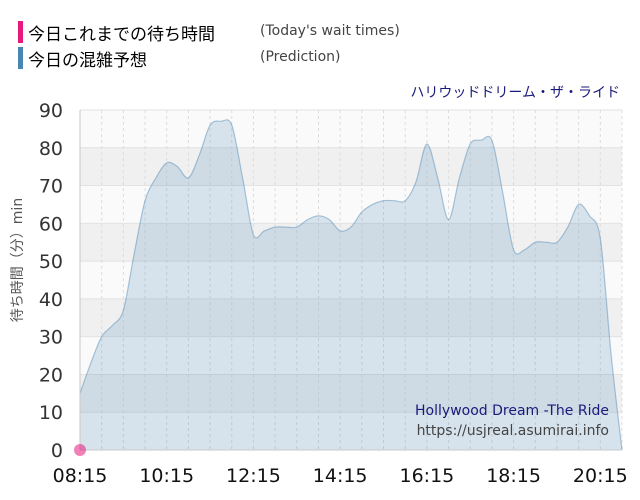 Image resolution: width=640 pixels, height=500 pixels. I want to click on x-tick-label: 08:15, so click(80, 476).